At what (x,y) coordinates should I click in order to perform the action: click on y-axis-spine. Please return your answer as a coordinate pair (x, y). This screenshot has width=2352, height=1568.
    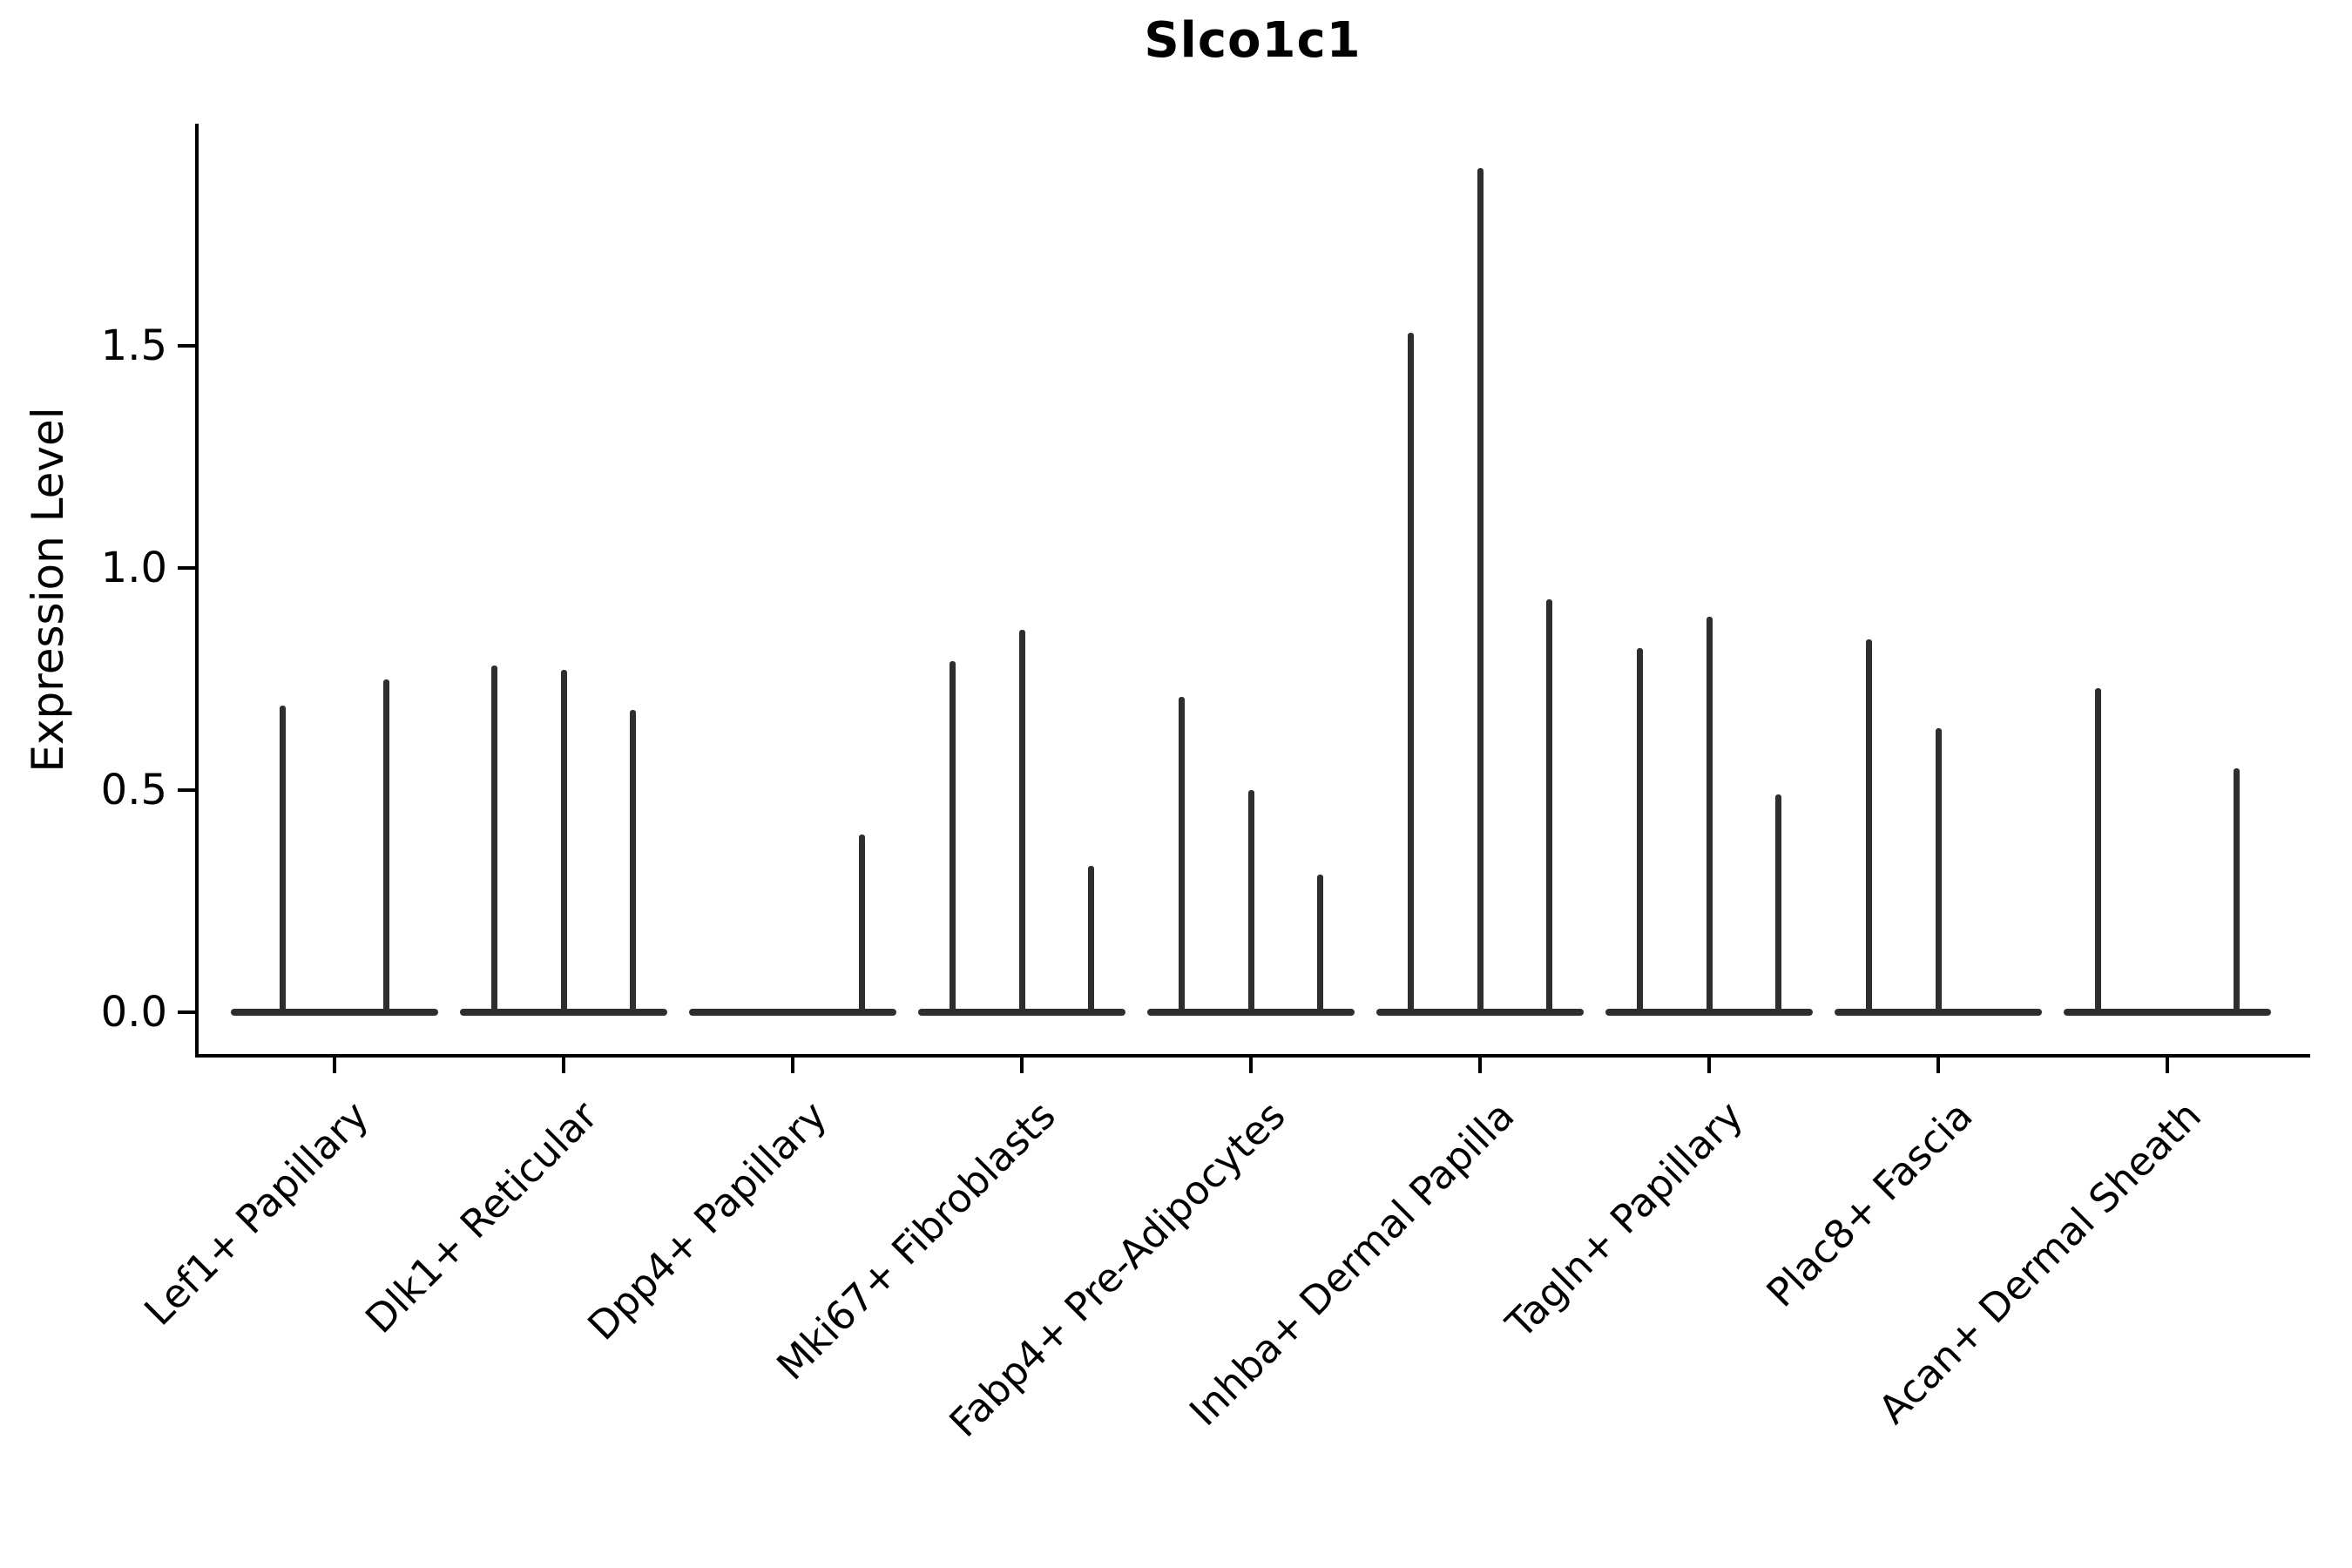
    Looking at the image, I should click on (197, 591).